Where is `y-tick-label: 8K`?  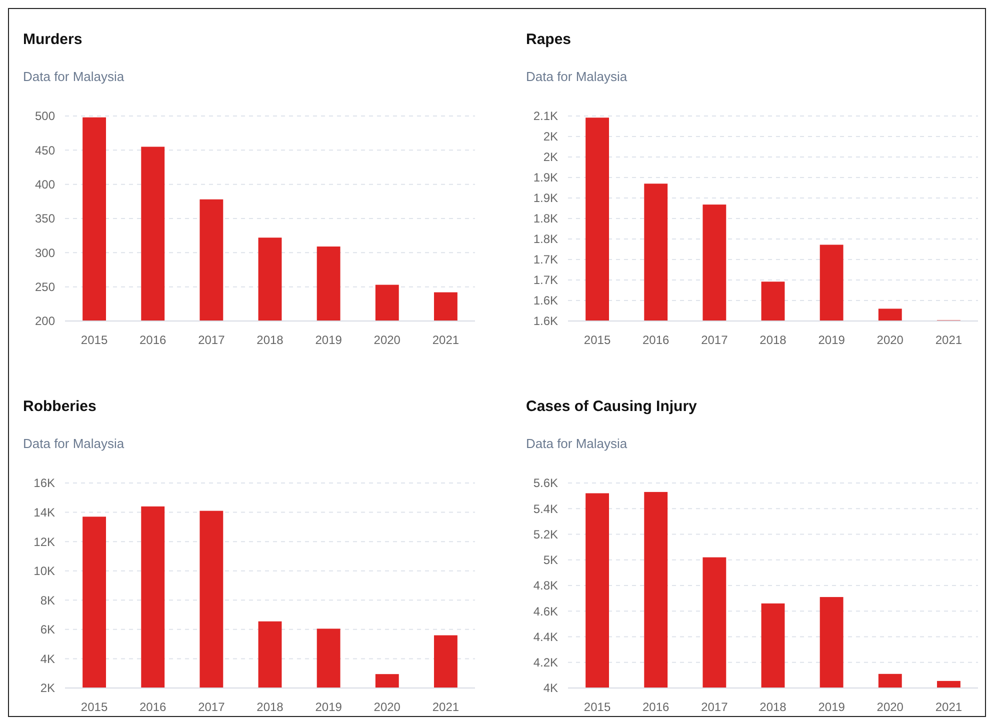
y-tick-label: 8K is located at coordinates (47, 600).